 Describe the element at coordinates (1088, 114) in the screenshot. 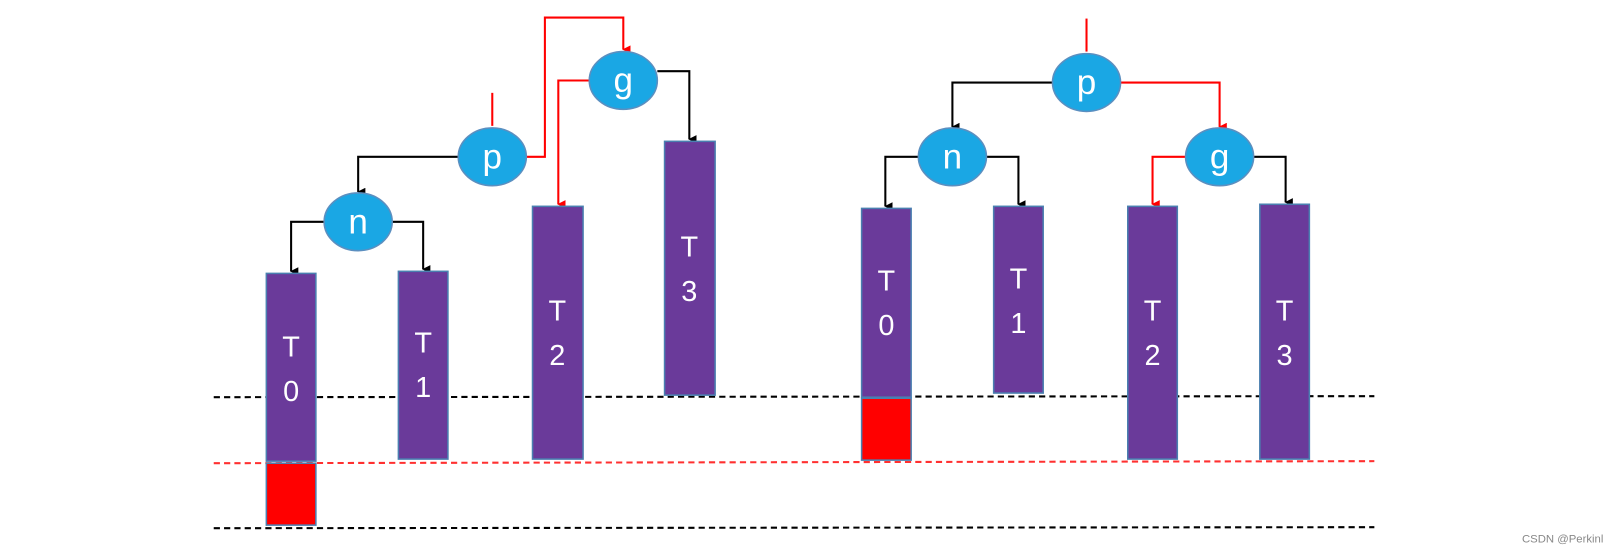

I see `right-edges` at that location.